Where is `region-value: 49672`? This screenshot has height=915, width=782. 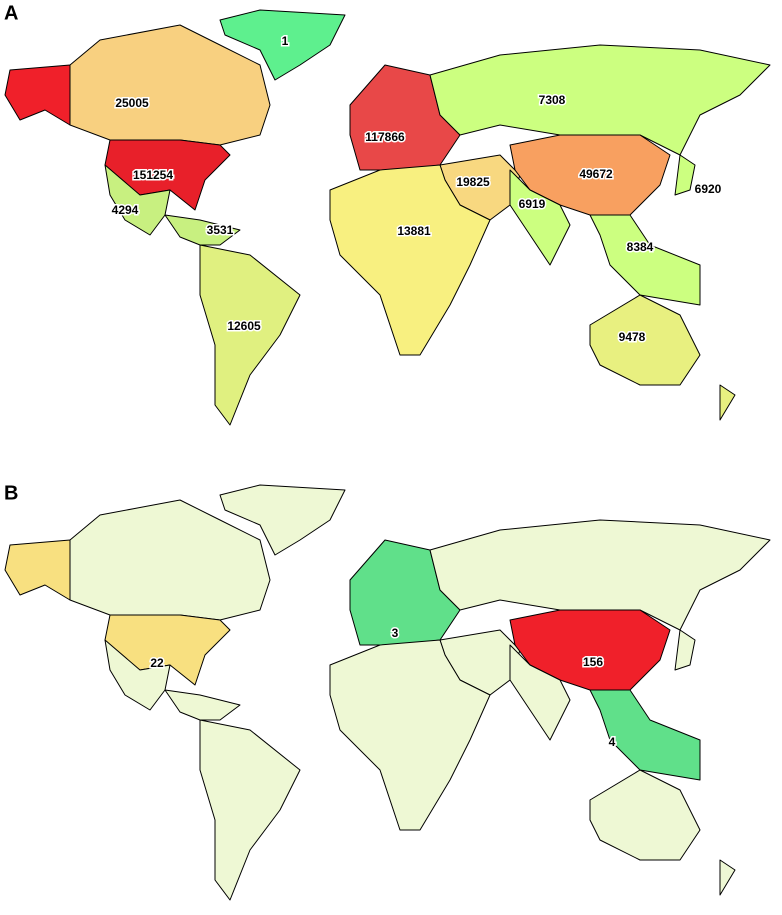 region-value: 49672 is located at coordinates (596, 174).